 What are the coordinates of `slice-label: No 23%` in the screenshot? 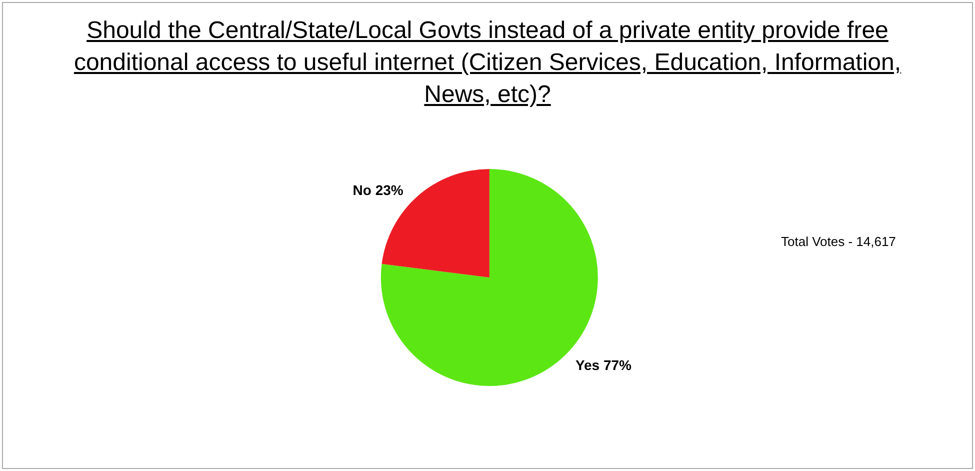 It's located at (378, 190).